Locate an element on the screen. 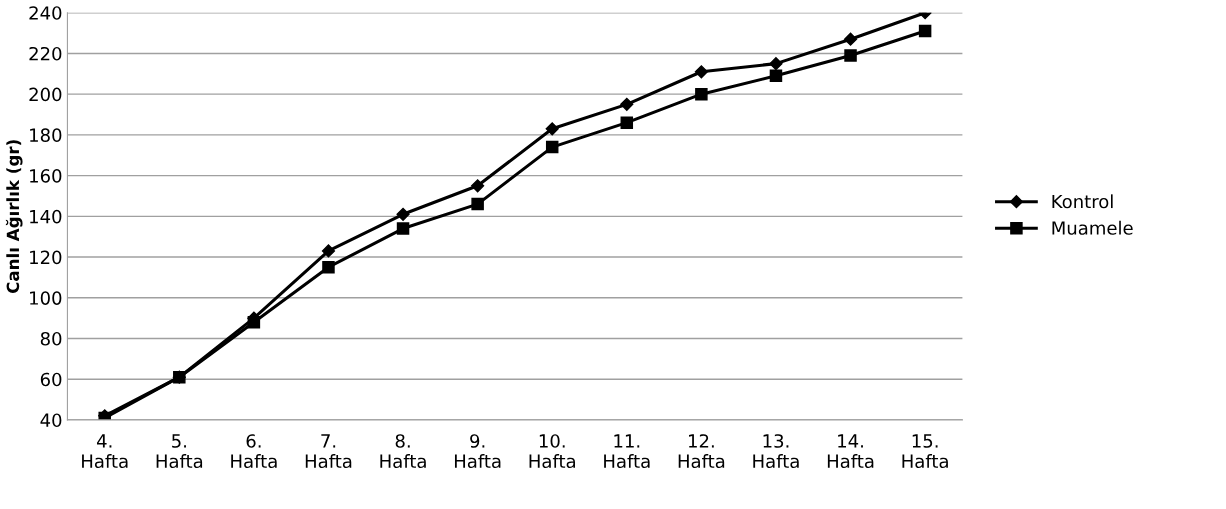  x-tick-label: 11. Hafta is located at coordinates (627, 451).